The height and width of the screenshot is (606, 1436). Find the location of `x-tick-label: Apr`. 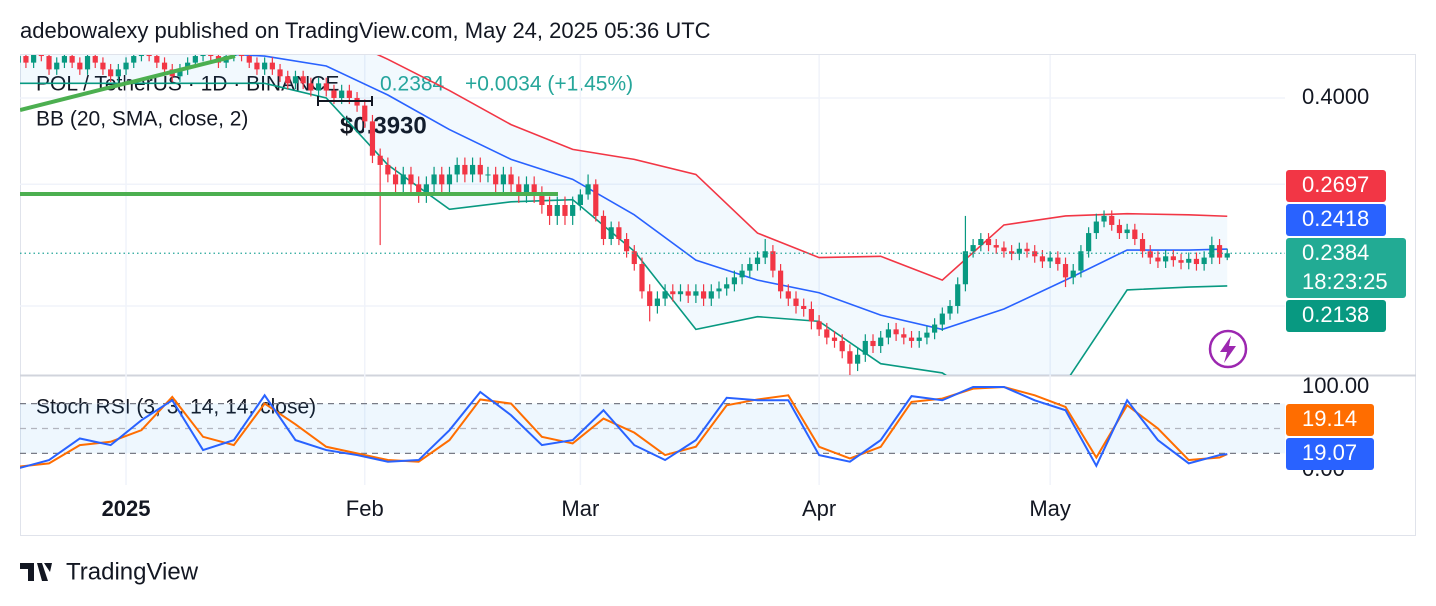

x-tick-label: Apr is located at coordinates (819, 508).